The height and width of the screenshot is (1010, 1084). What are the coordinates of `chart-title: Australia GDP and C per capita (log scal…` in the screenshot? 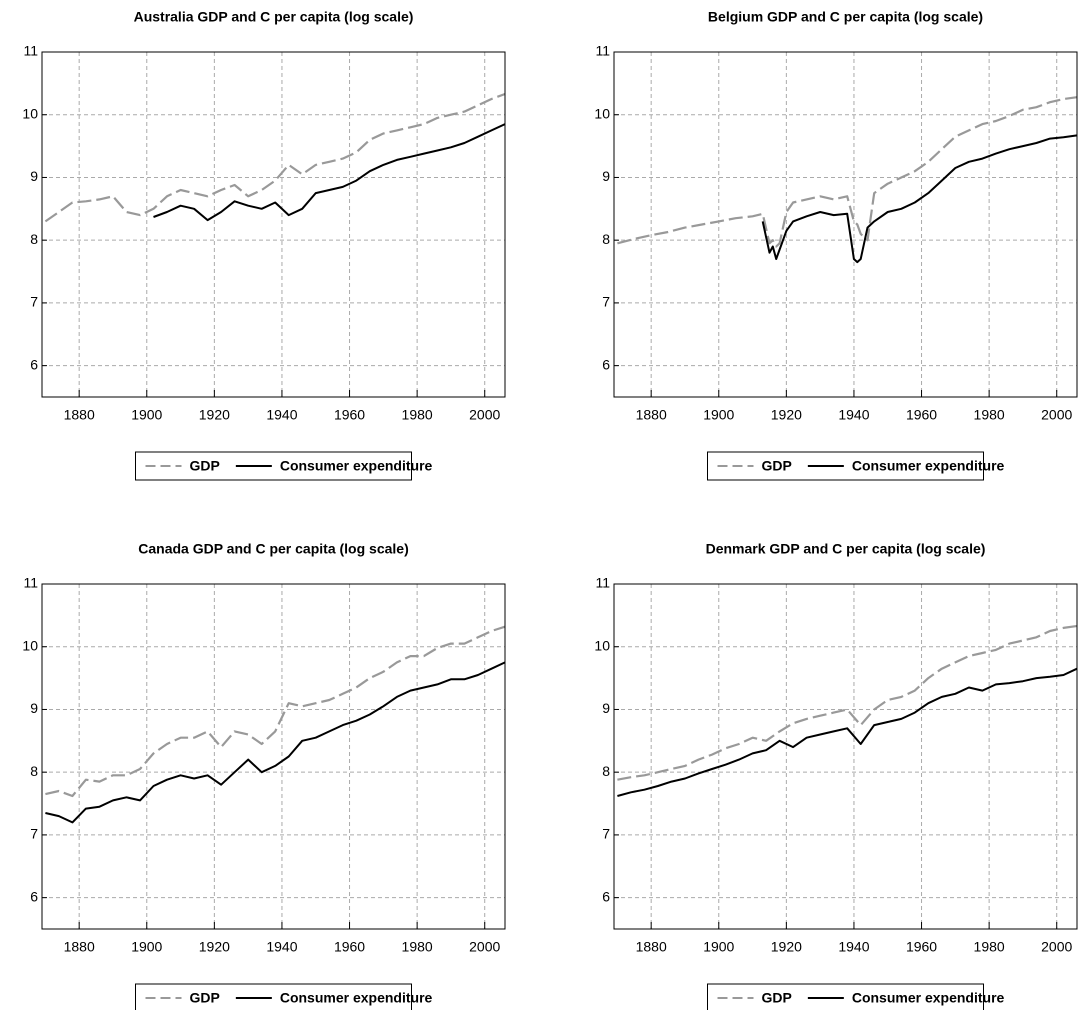 It's located at (274, 17).